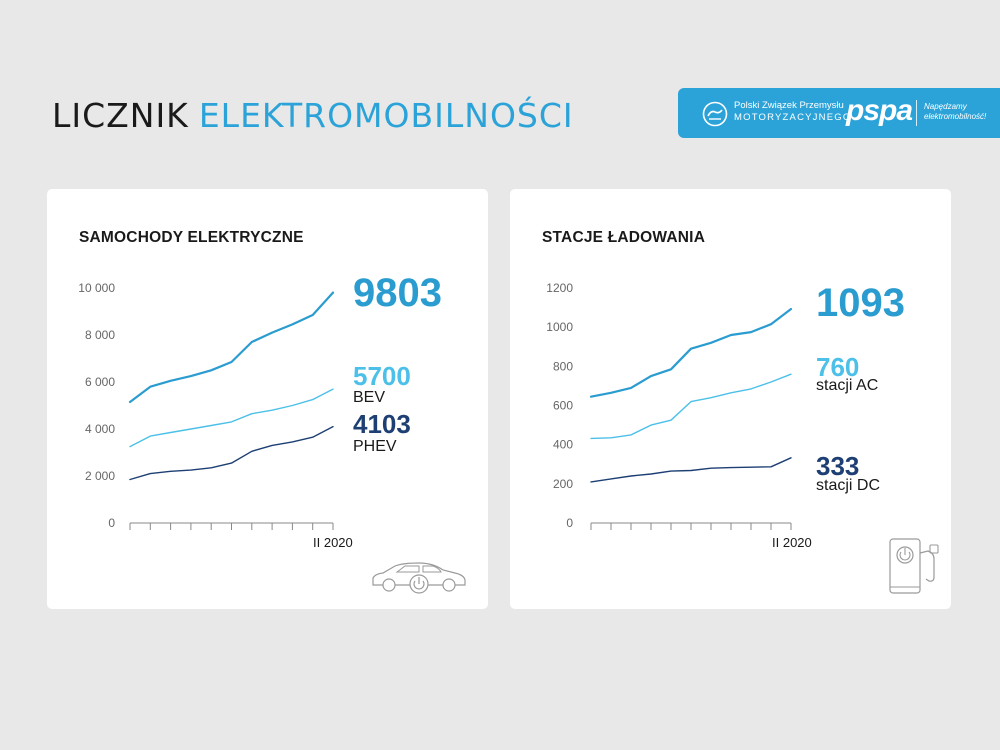  What do you see at coordinates (793, 117) in the screenshot?
I see `org-line2: MOTORYZACYJNEGO` at bounding box center [793, 117].